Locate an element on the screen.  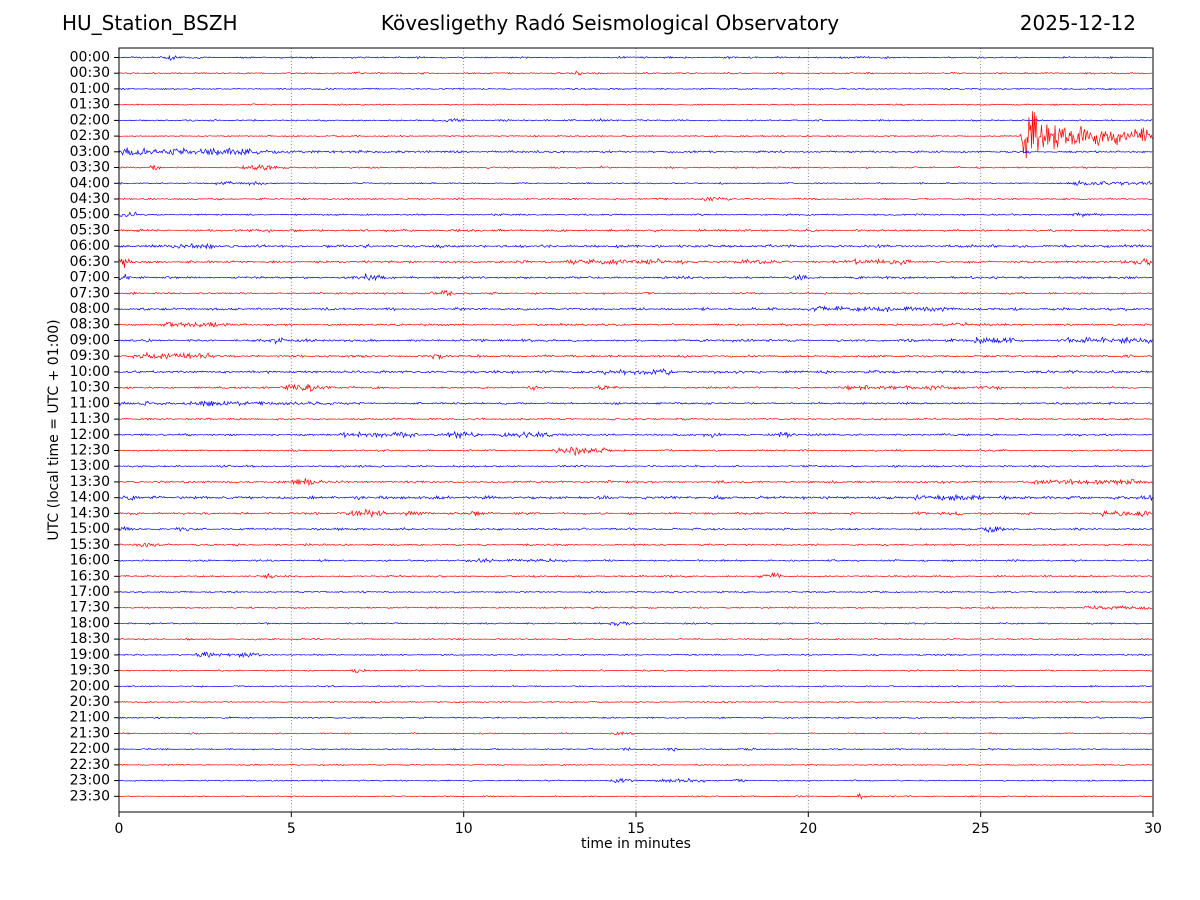
trace-09:30 is located at coordinates (635, 356).